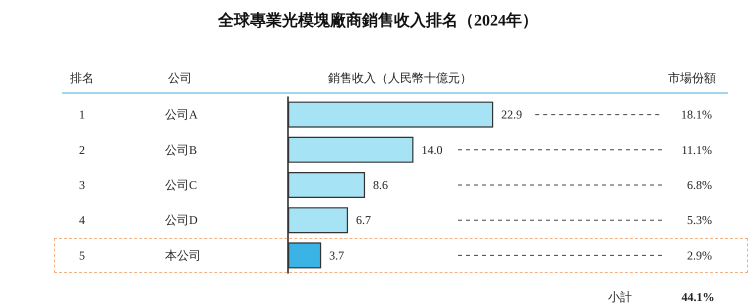  Describe the element at coordinates (336, 255) in the screenshot. I see `data-label: 3.7` at that location.